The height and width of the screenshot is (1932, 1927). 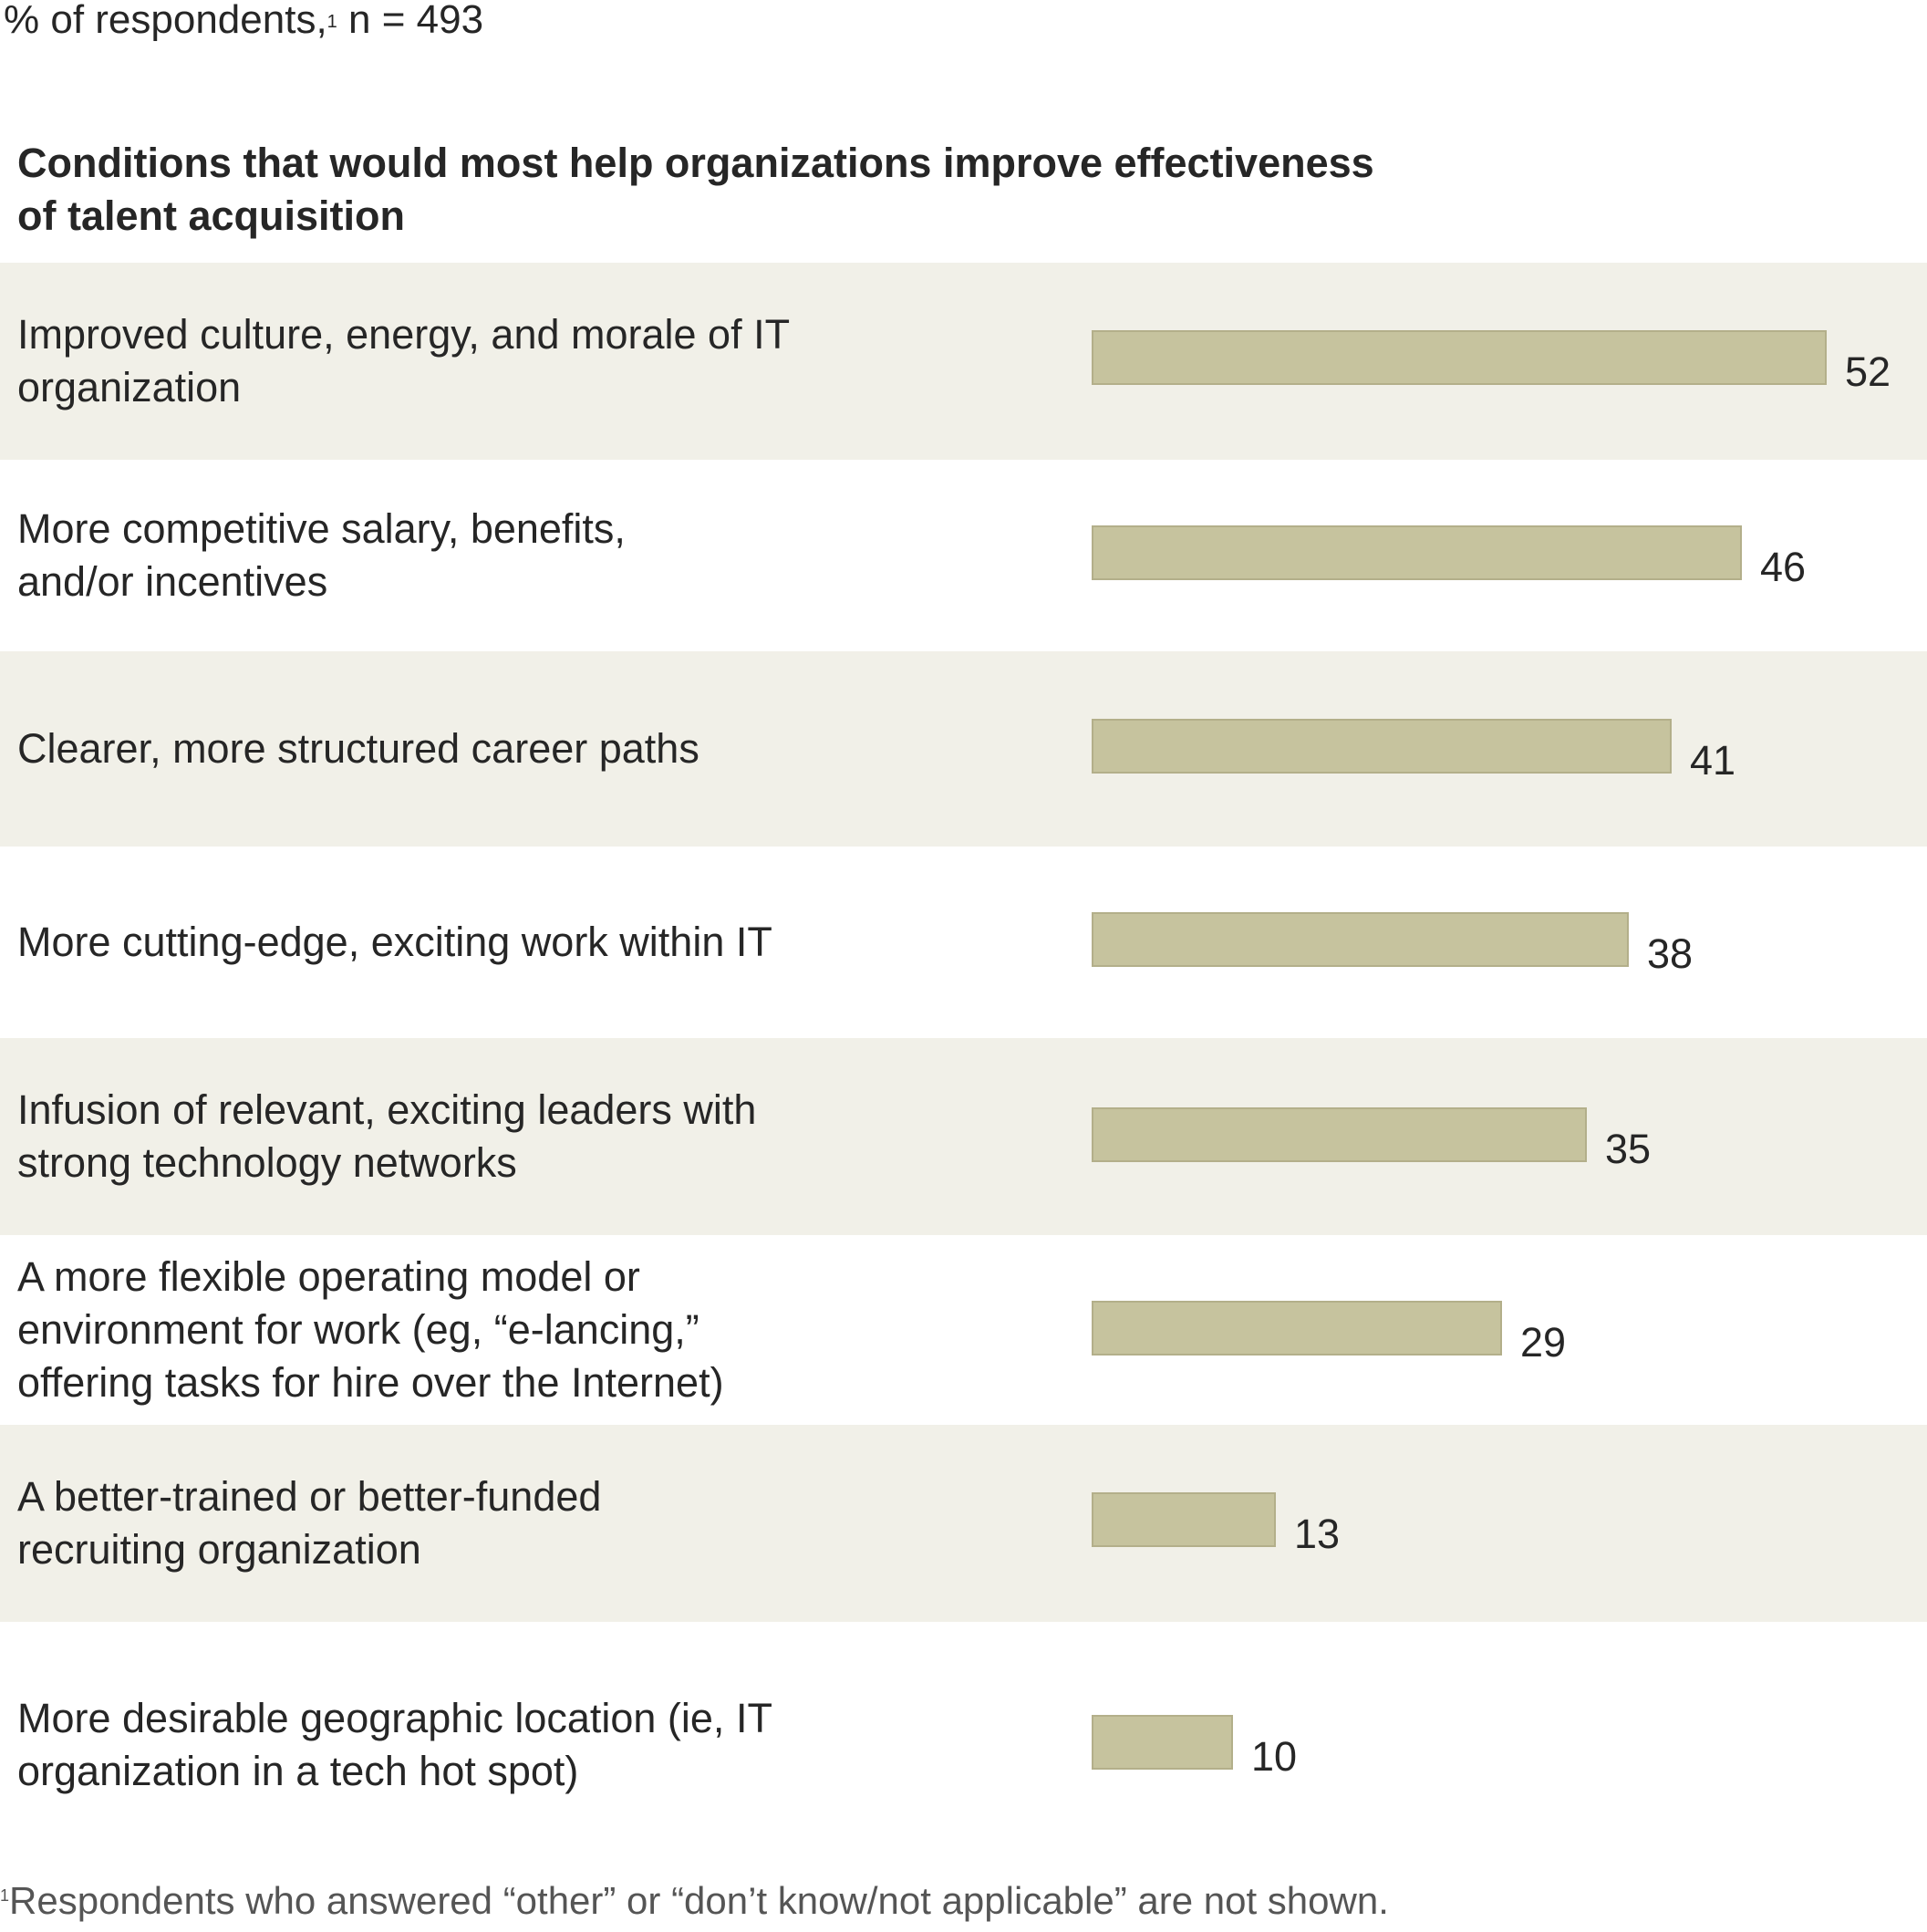 I want to click on subtitle-prefix: % of respondents,, so click(x=166, y=21).